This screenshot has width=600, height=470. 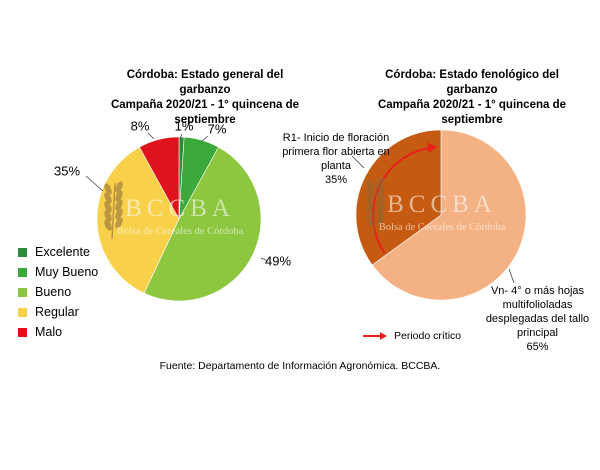 What do you see at coordinates (537, 305) in the screenshot?
I see `vn-callout-line: multifolioladas` at bounding box center [537, 305].